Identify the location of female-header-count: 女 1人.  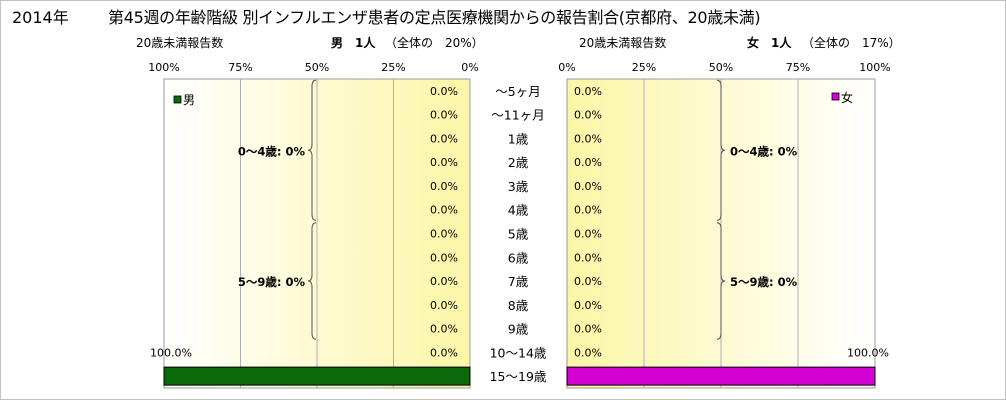
(769, 42).